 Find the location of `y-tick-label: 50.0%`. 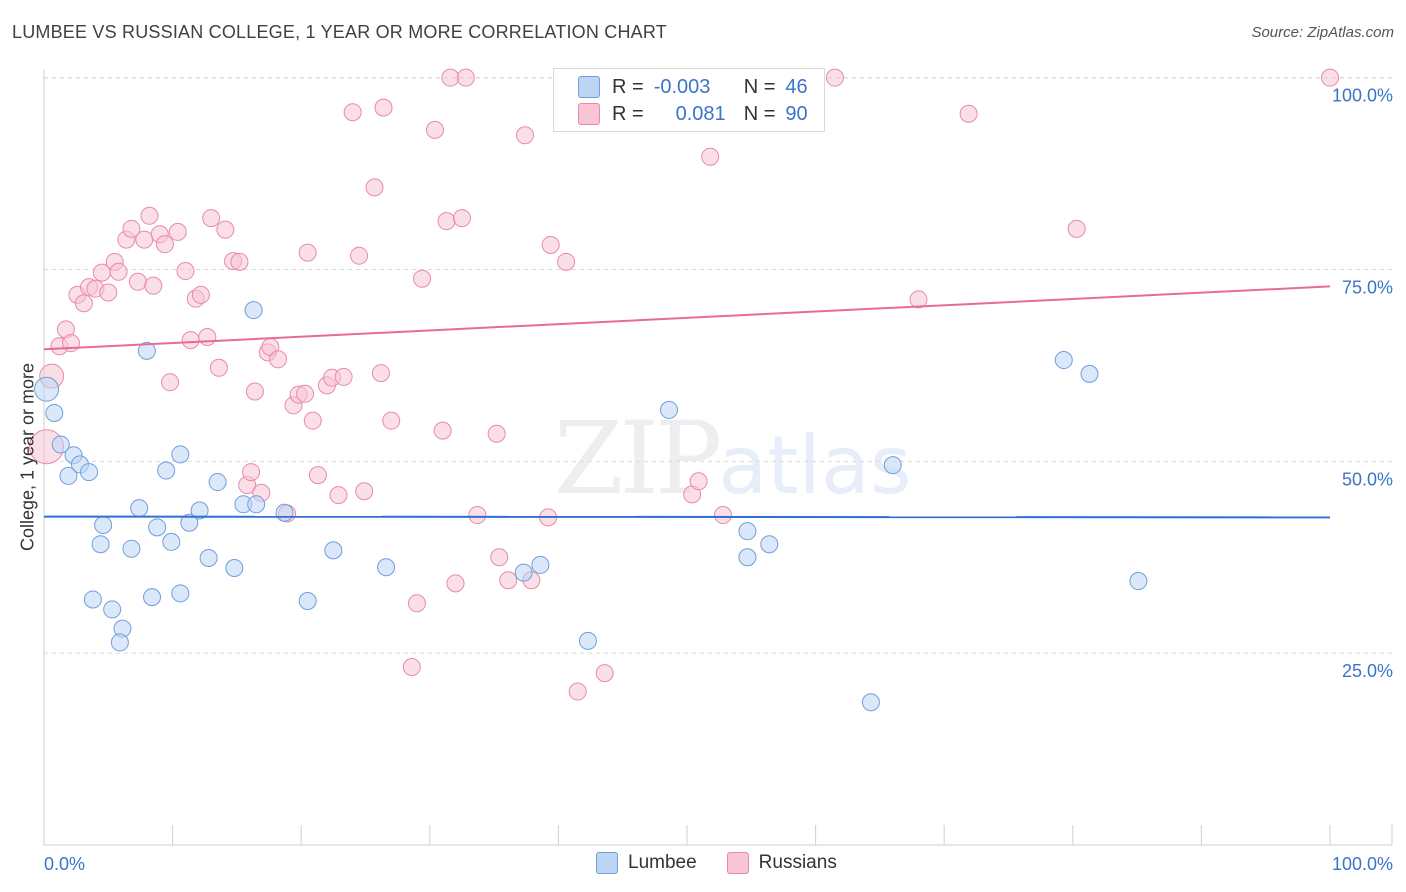

y-tick-label: 50.0% is located at coordinates (1367, 479).